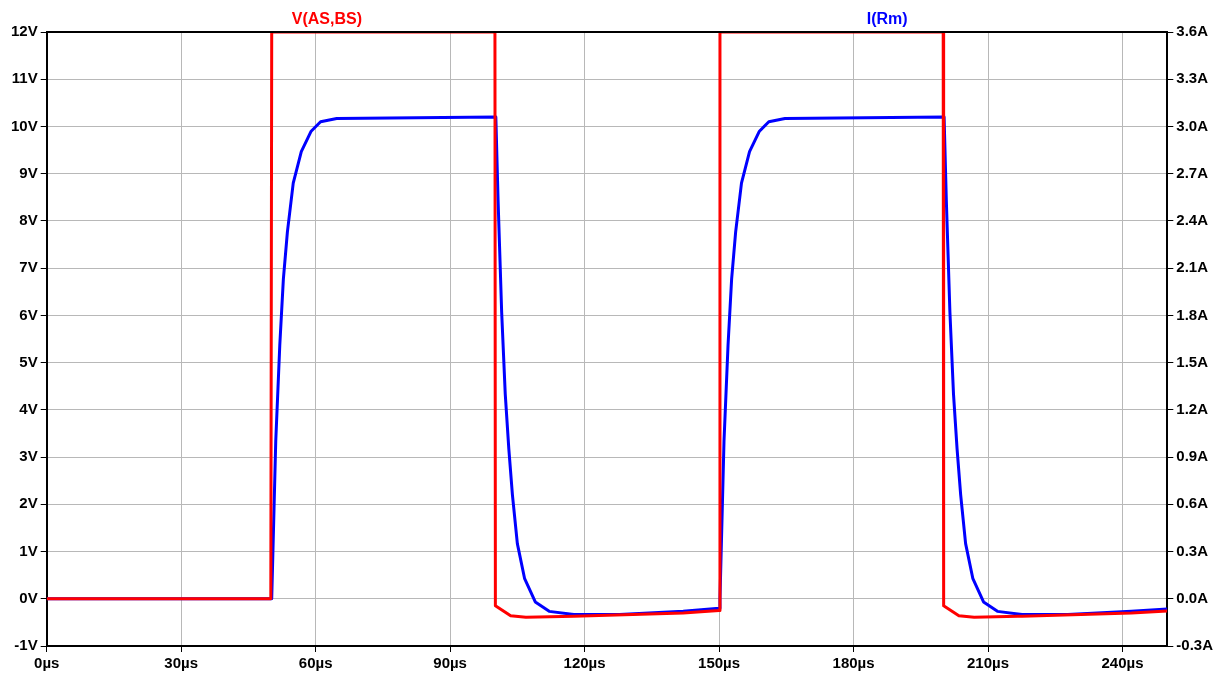  What do you see at coordinates (181, 663) in the screenshot?
I see `x-tick-label: 30µs` at bounding box center [181, 663].